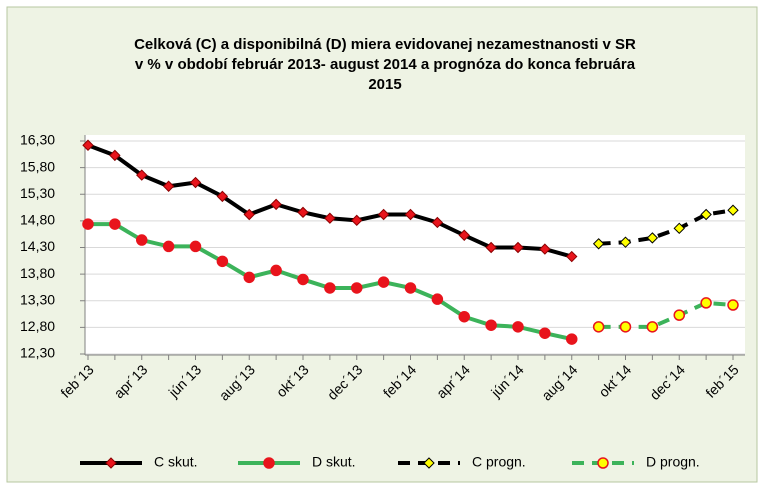  I want to click on y-tick-label: 15,80, so click(37, 166).